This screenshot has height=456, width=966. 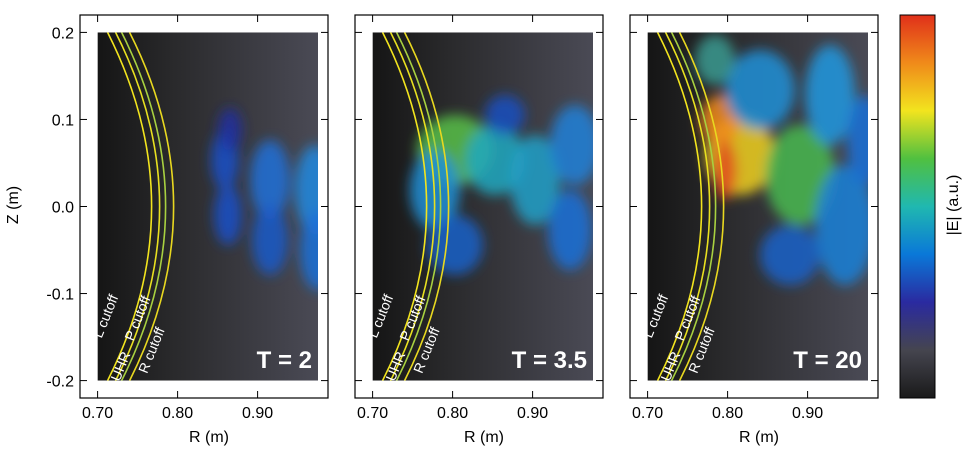 What do you see at coordinates (60, 382) in the screenshot?
I see `y-tick-label: -0.2` at bounding box center [60, 382].